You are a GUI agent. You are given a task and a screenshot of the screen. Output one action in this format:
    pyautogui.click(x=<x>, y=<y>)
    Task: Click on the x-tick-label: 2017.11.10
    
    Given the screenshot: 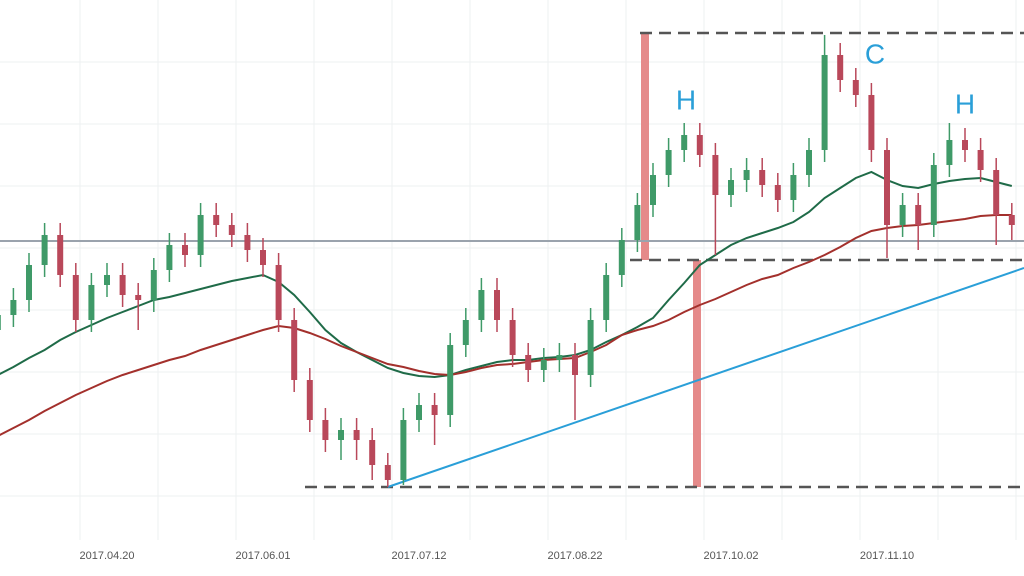 What is the action you would take?
    pyautogui.click(x=887, y=556)
    